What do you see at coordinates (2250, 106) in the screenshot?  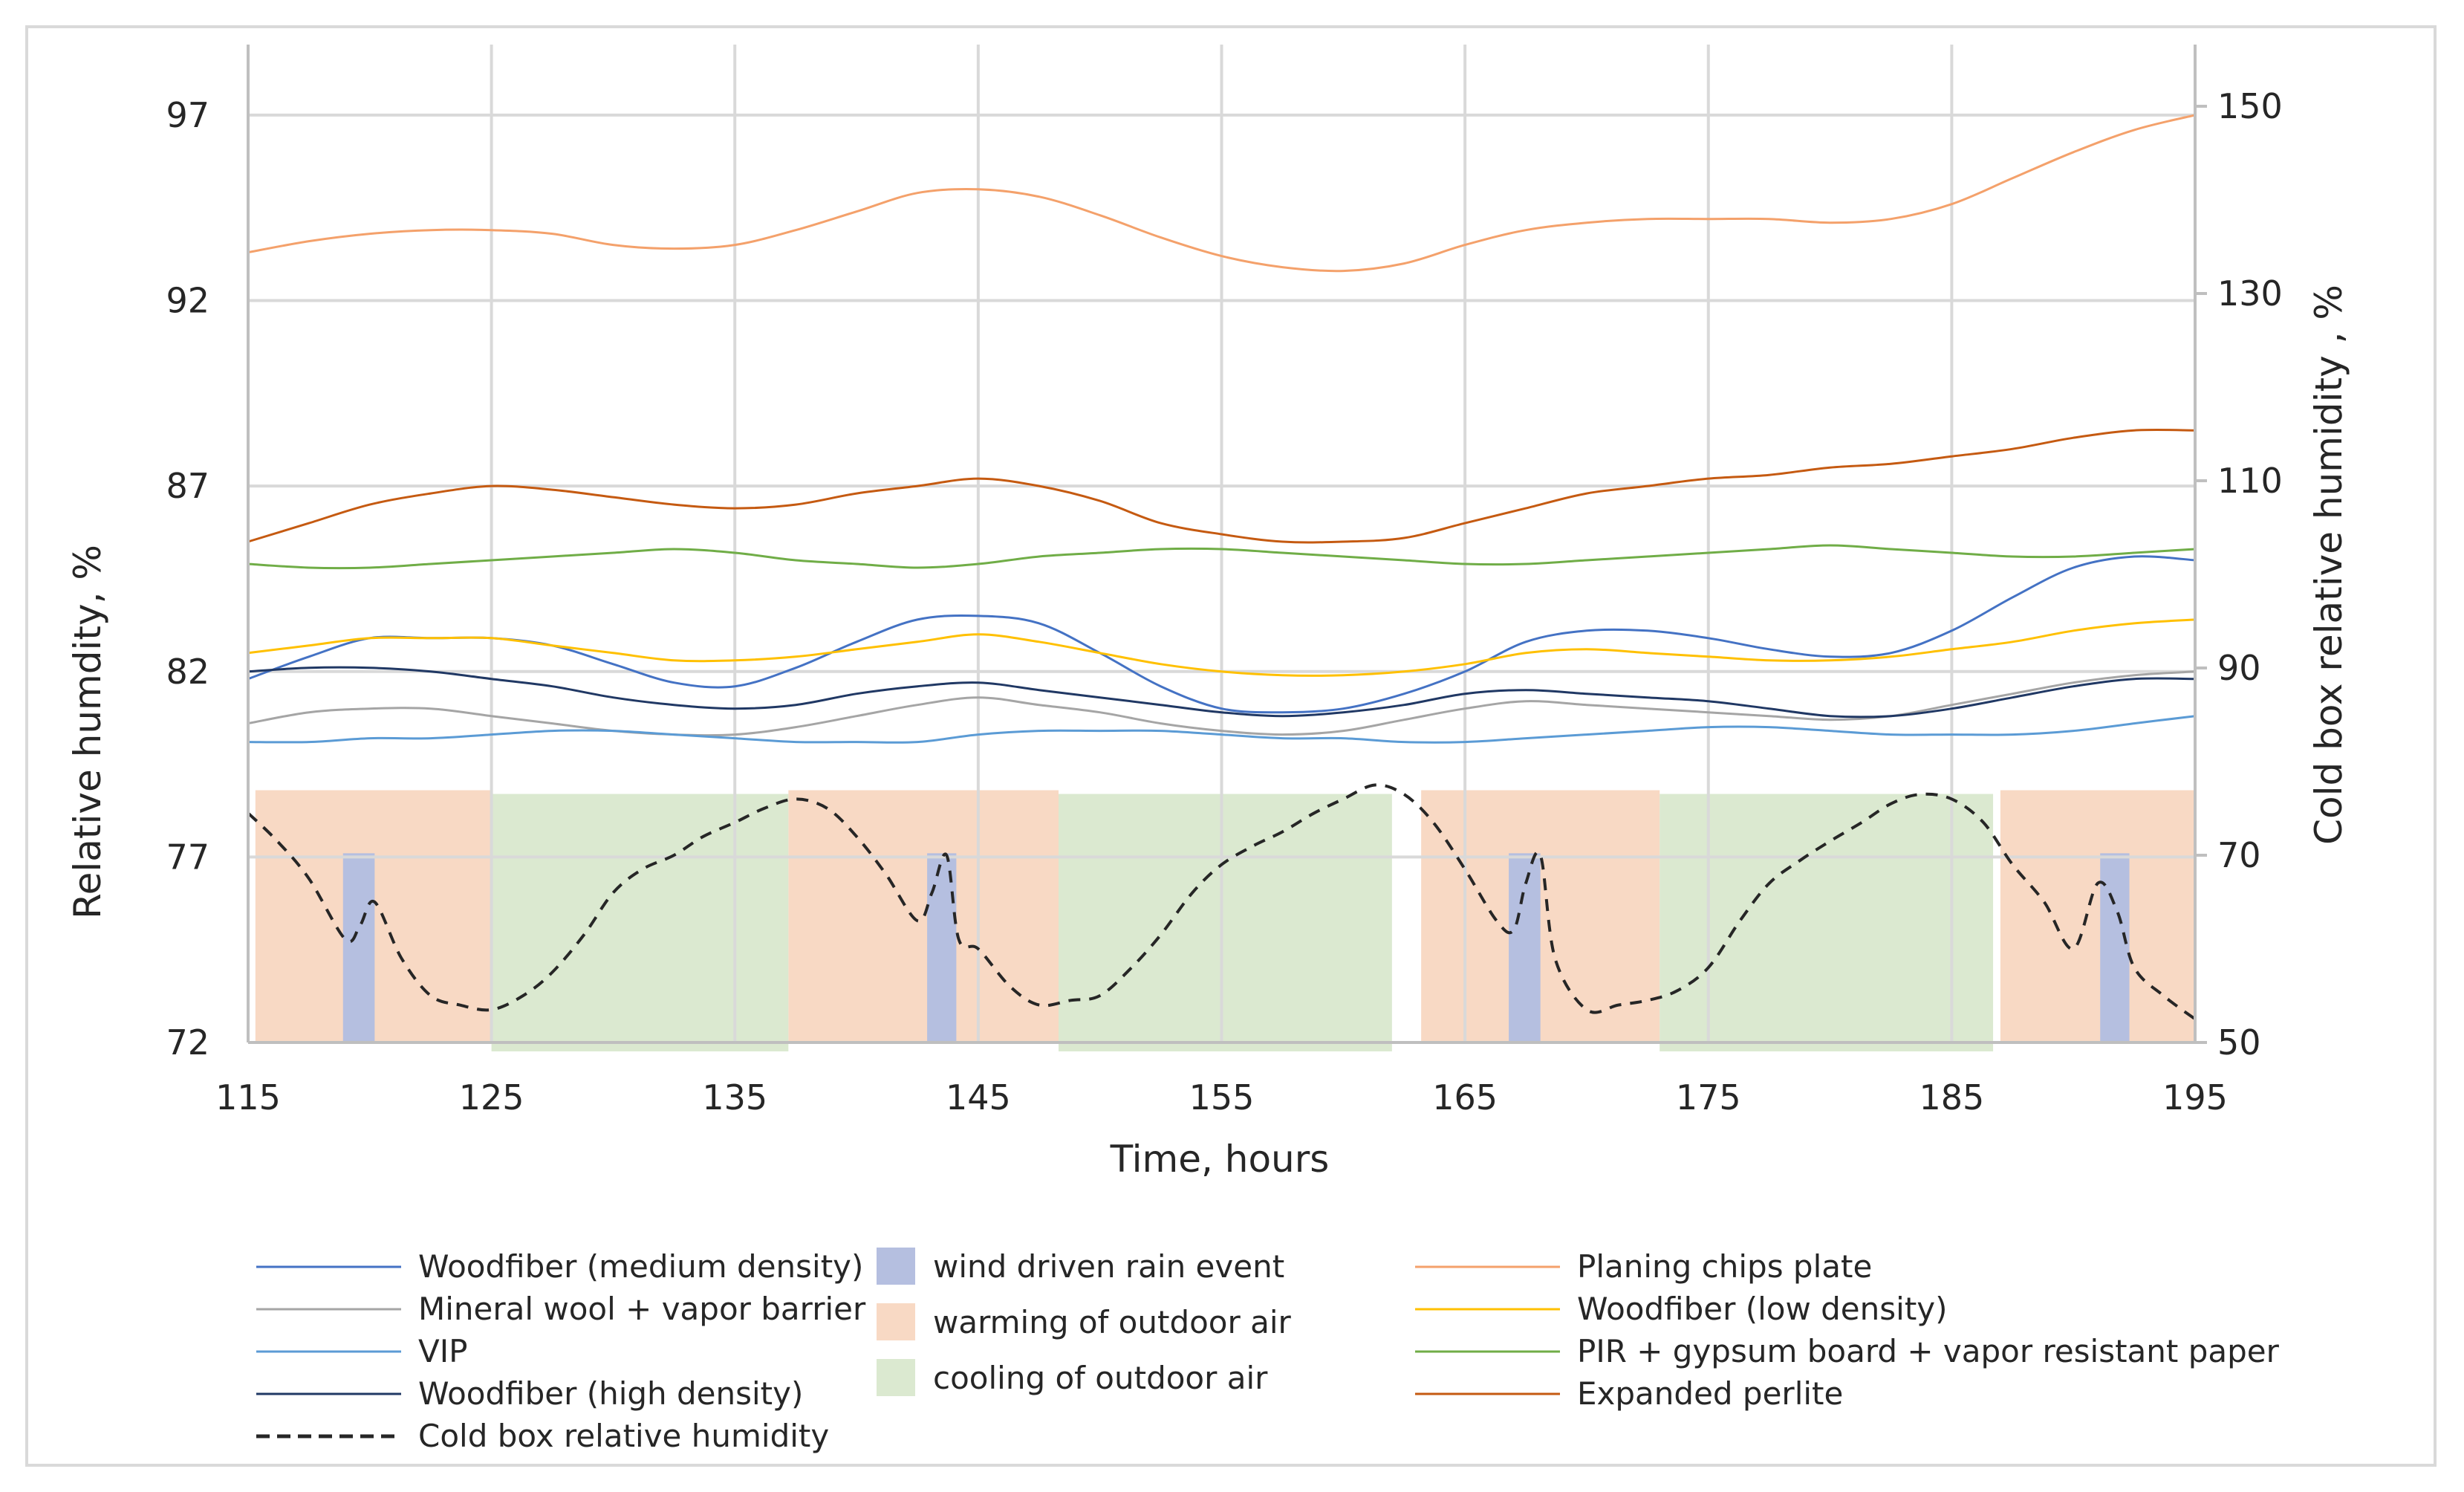 I see `y2-tick-label: 150` at bounding box center [2250, 106].